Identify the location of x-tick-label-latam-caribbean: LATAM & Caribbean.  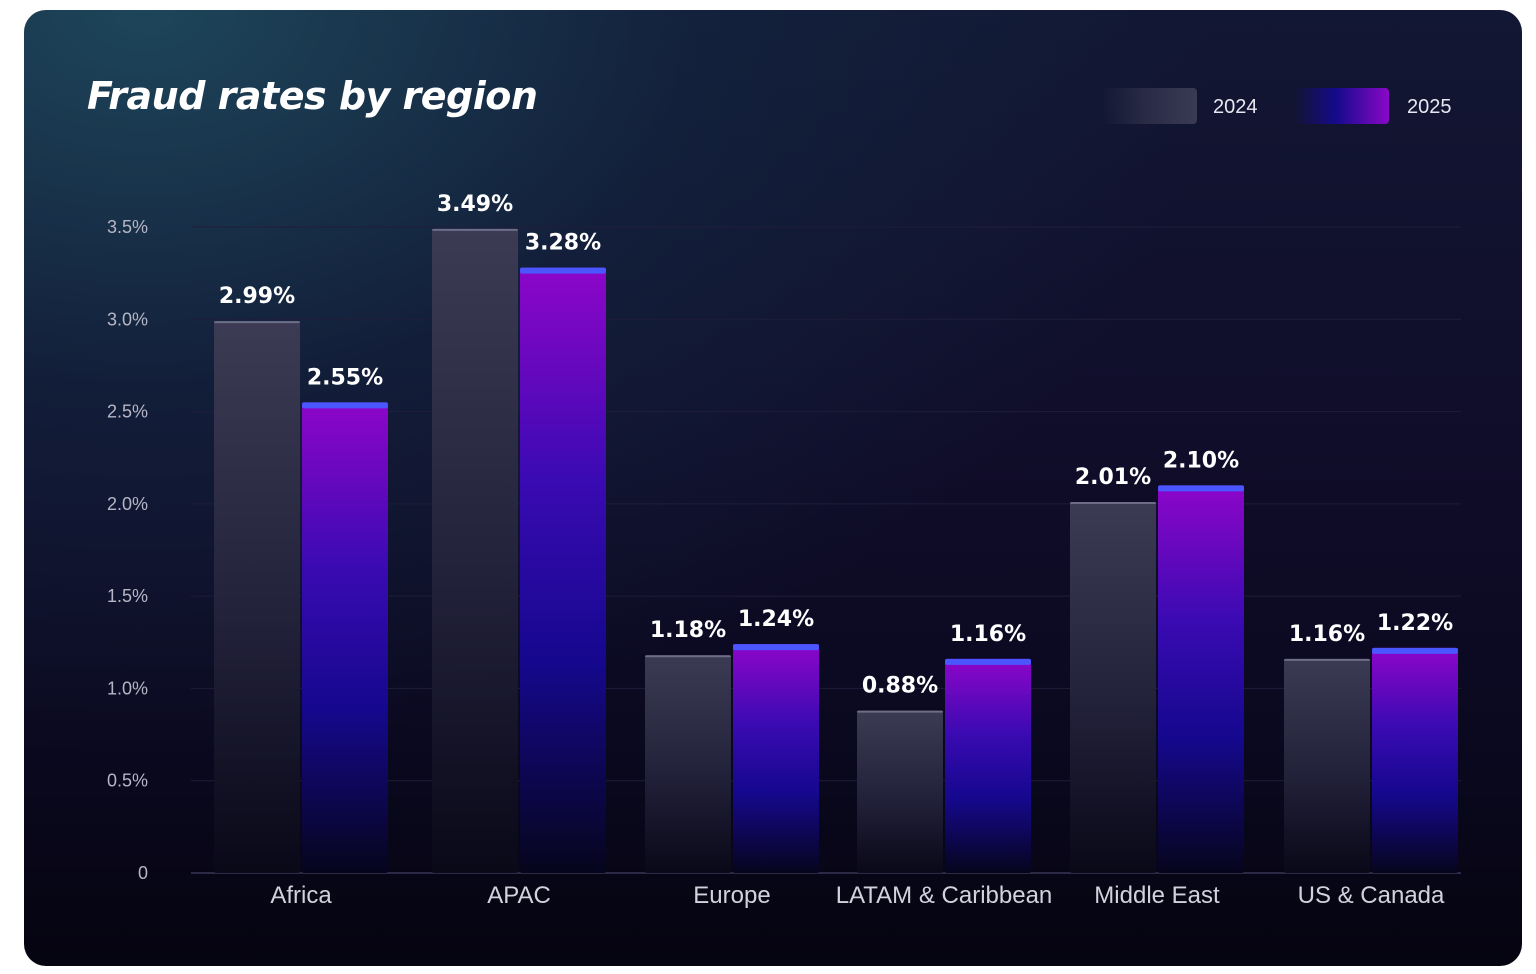
(944, 895).